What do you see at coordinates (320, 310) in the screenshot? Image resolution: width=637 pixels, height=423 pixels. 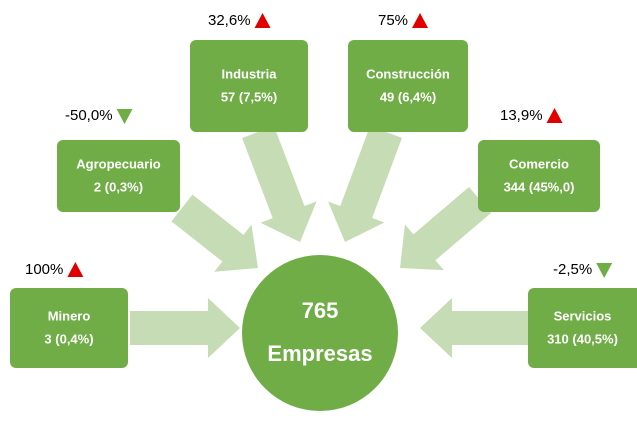 I see `center-value: 765` at bounding box center [320, 310].